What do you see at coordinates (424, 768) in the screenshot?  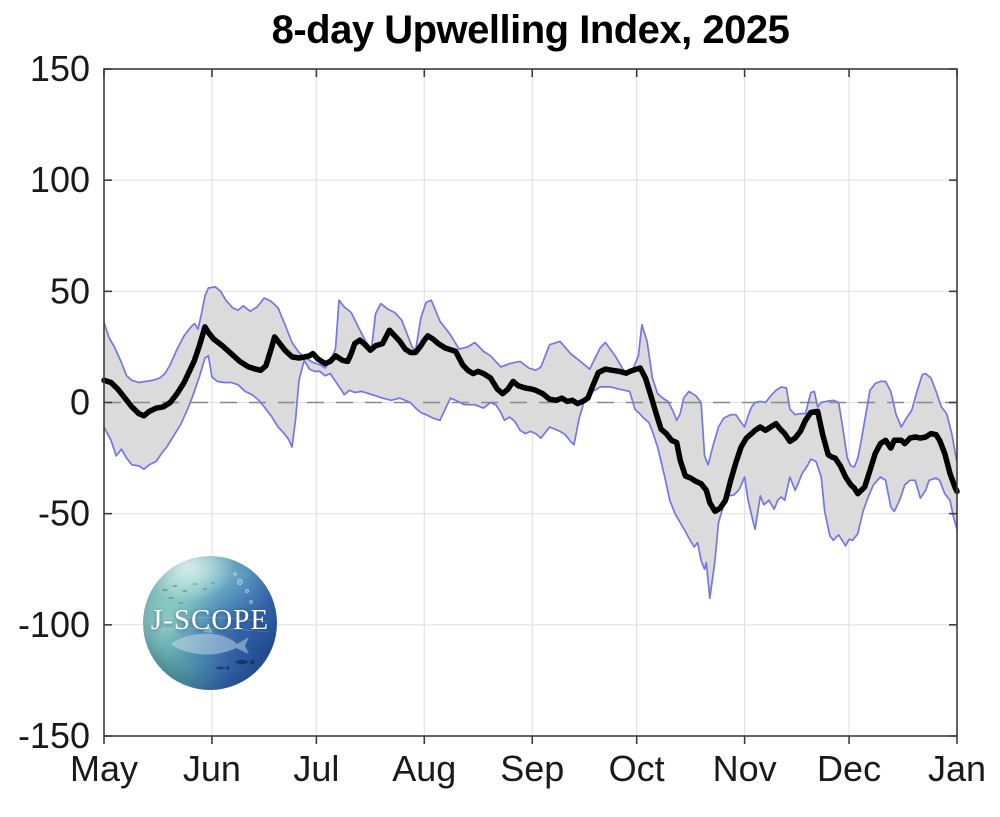 I see `x-tick-label: Aug` at bounding box center [424, 768].